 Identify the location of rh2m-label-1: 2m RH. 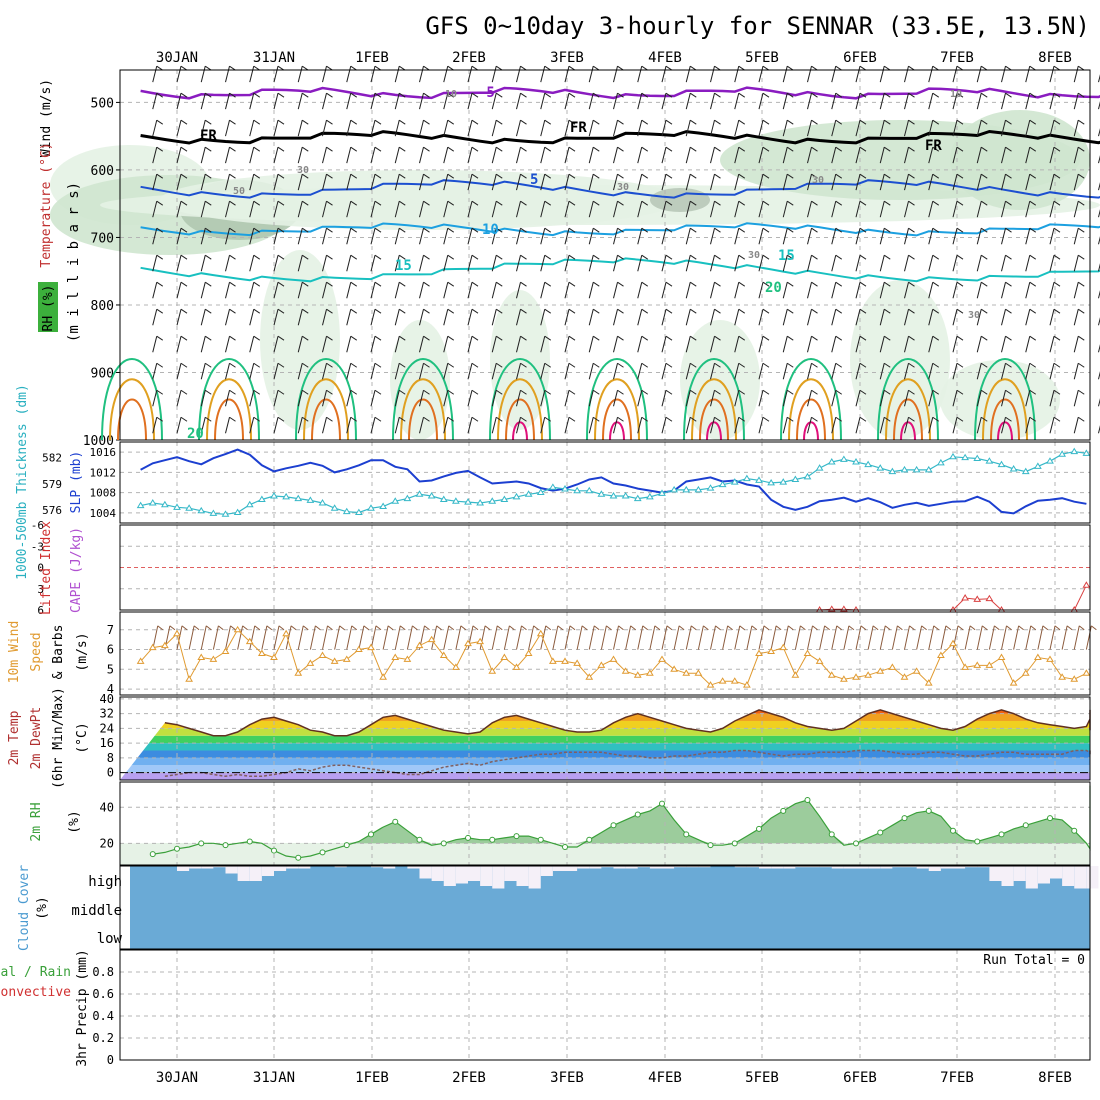
(36, 821).